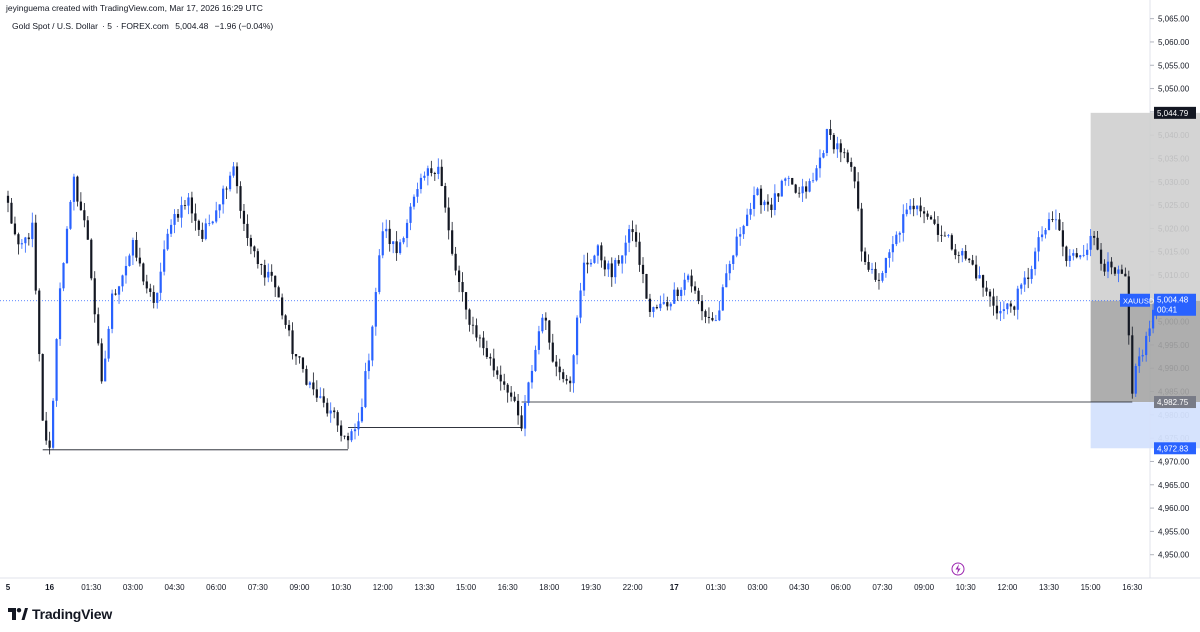 This screenshot has width=1200, height=632. I want to click on tradingview-logo: TradingView, so click(60, 614).